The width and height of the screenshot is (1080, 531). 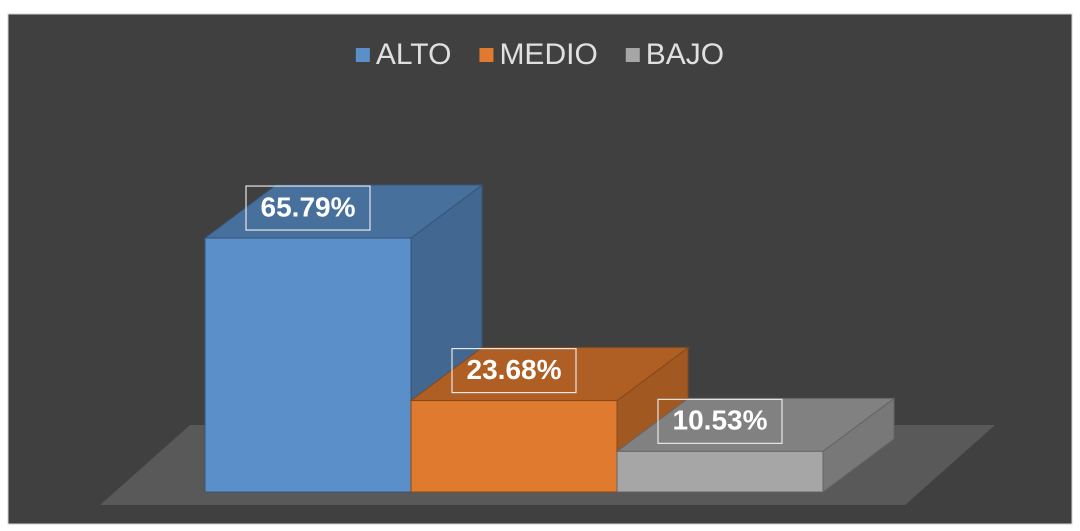 I want to click on legend-label: MEDIO, so click(x=548, y=54).